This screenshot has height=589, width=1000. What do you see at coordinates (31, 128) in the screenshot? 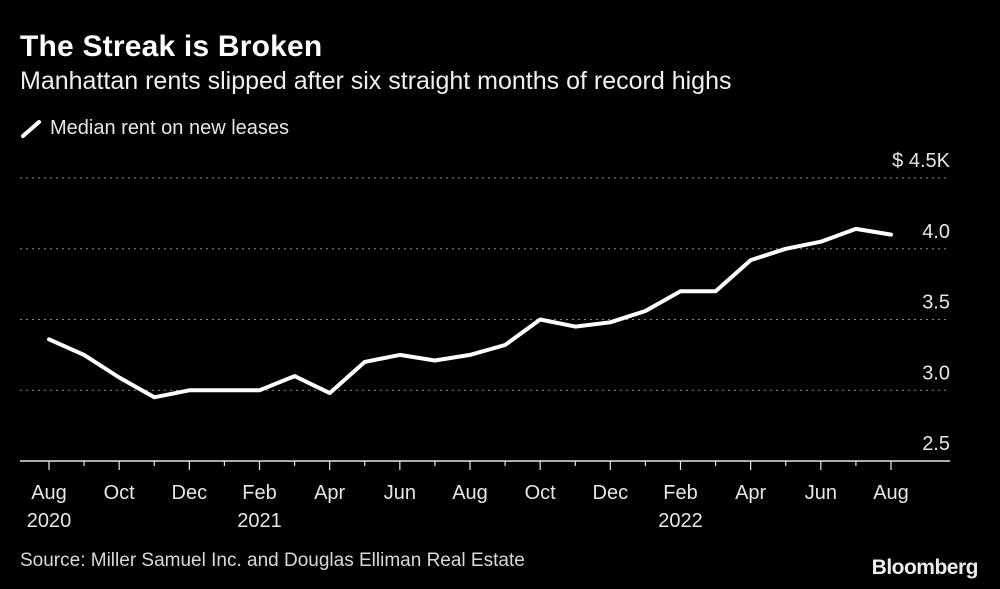
I see `line-swatch-icon` at bounding box center [31, 128].